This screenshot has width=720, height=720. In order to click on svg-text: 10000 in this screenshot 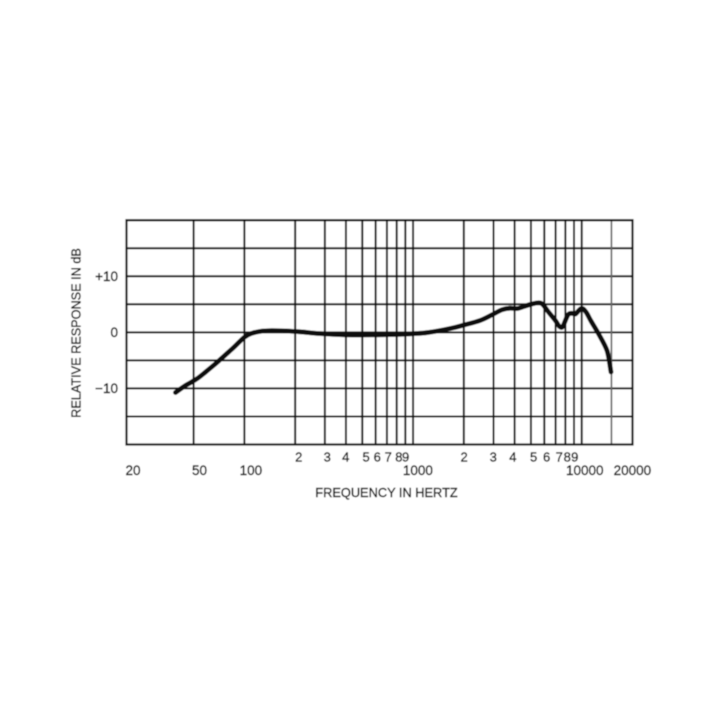, I will do `click(585, 470)`.